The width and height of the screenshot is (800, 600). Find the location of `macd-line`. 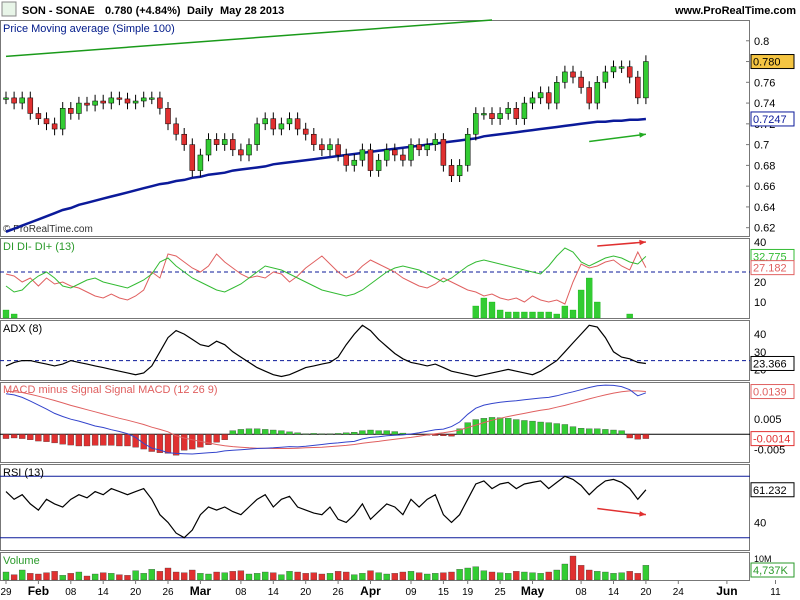

macd-line is located at coordinates (326, 419).